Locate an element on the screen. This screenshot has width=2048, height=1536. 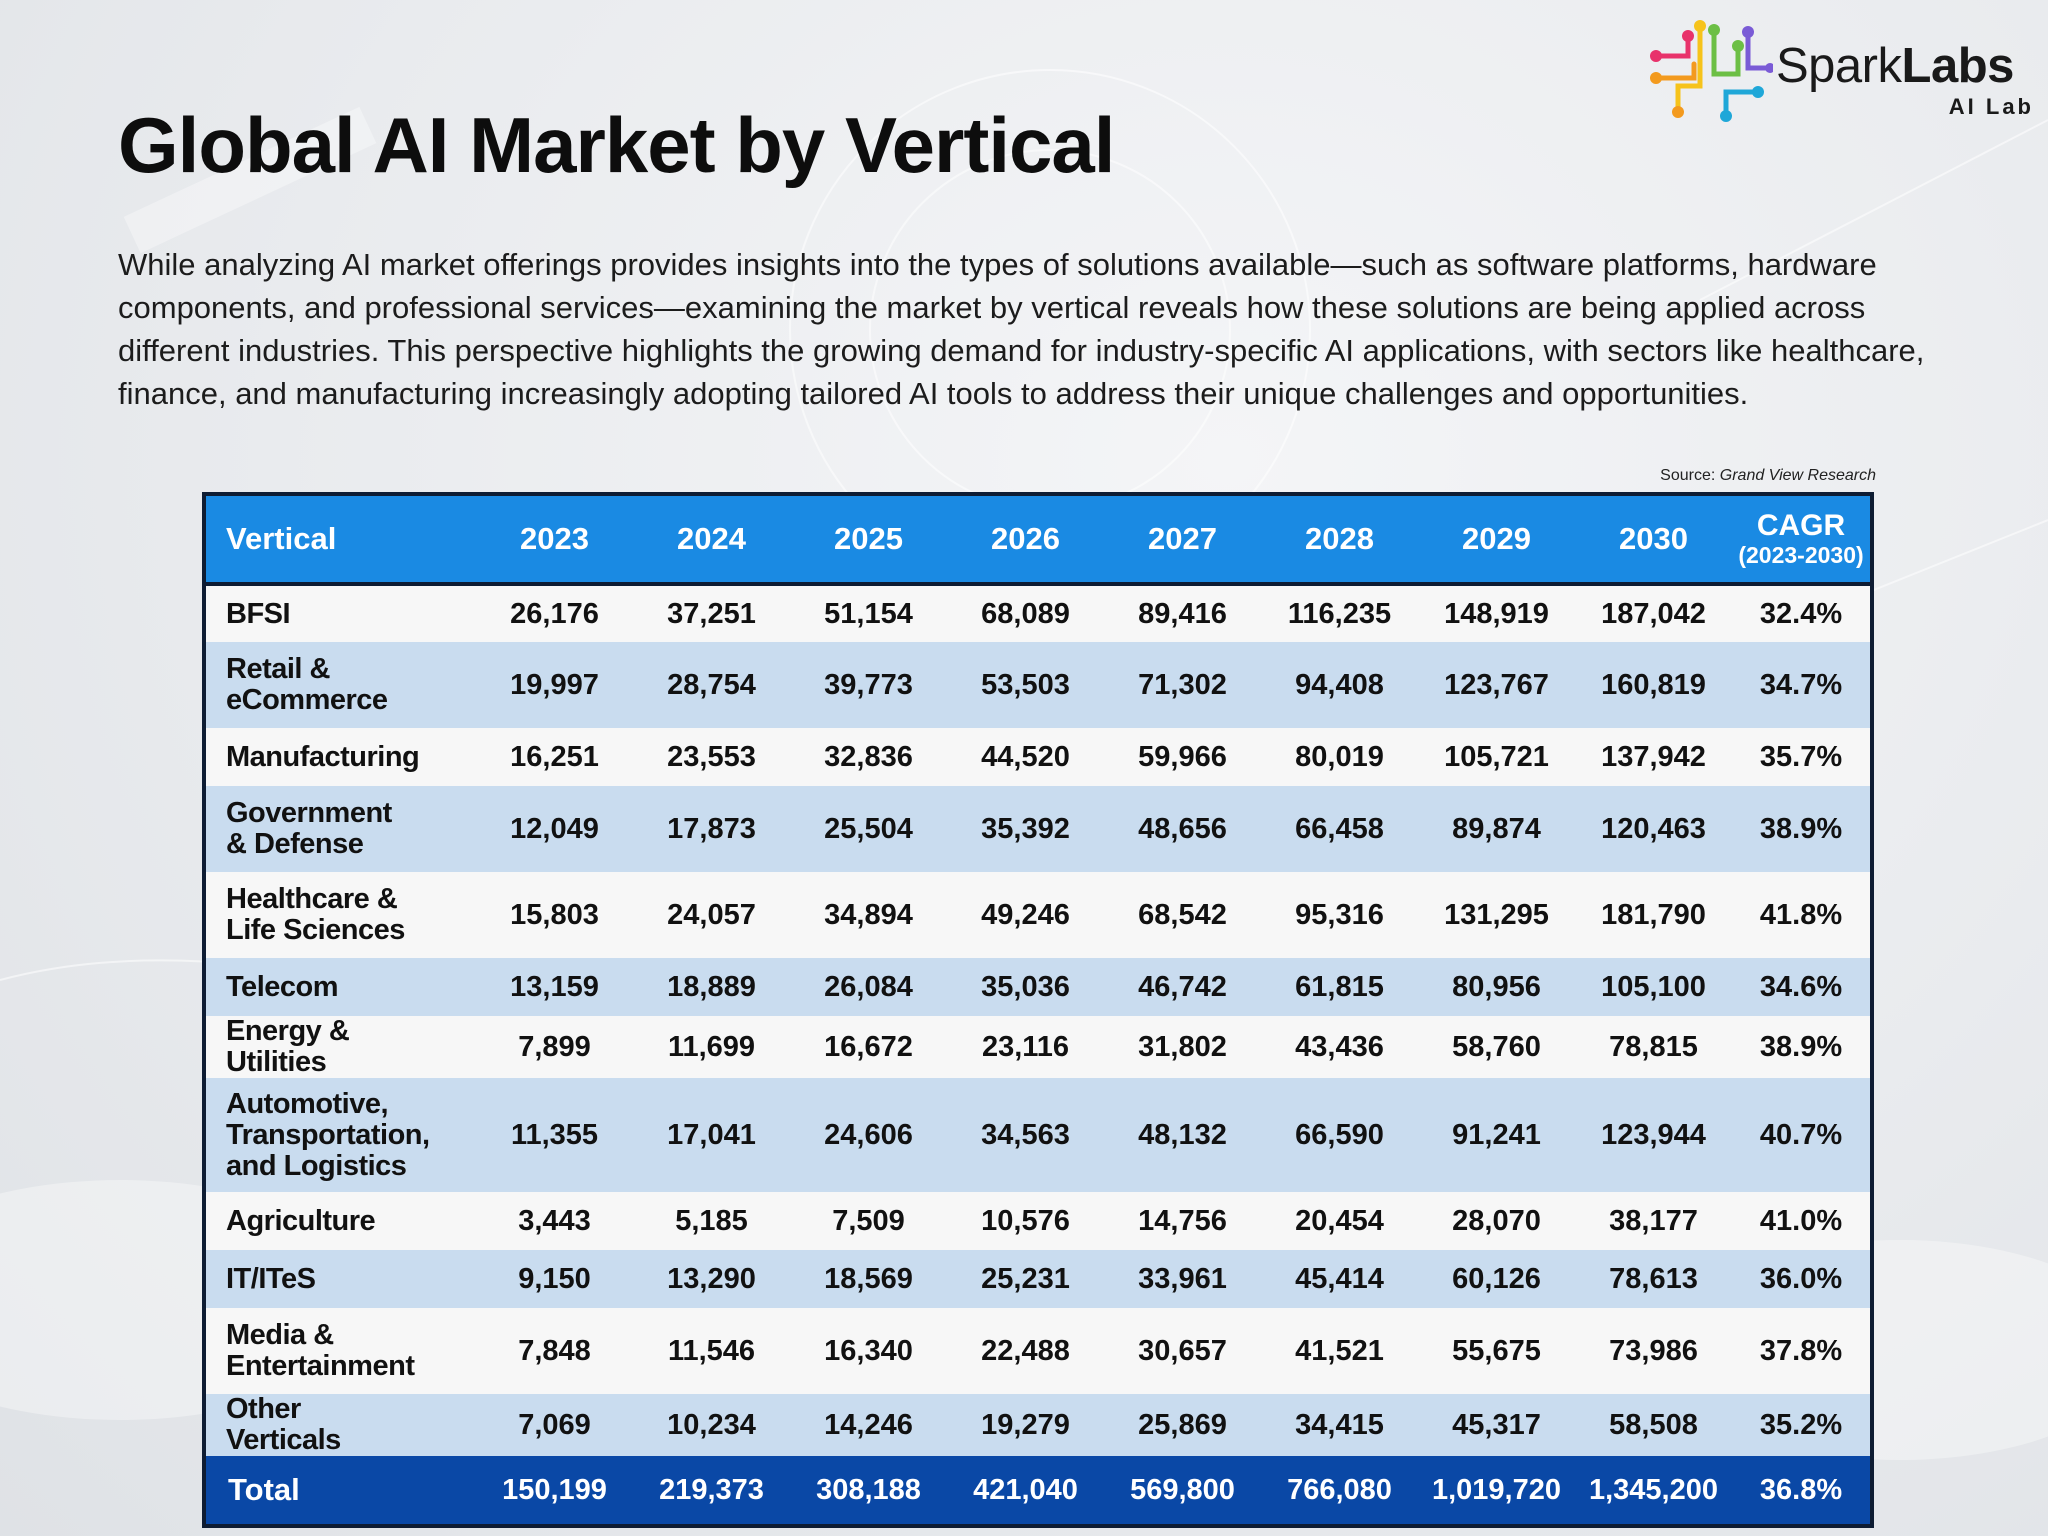
cell-cagr: 40.7% is located at coordinates (1801, 1135).